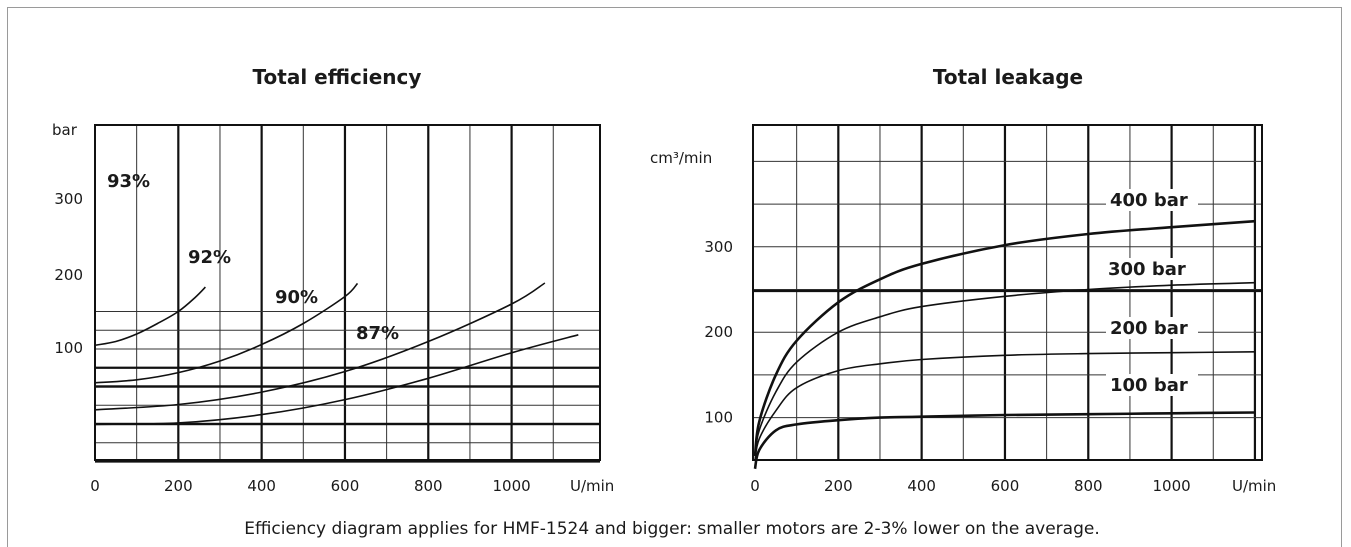 Image resolution: width=1351 pixels, height=547 pixels. What do you see at coordinates (253, 257) in the screenshot?
I see `efficiency-curve-labels: 93% 92% 90% 87%` at bounding box center [253, 257].